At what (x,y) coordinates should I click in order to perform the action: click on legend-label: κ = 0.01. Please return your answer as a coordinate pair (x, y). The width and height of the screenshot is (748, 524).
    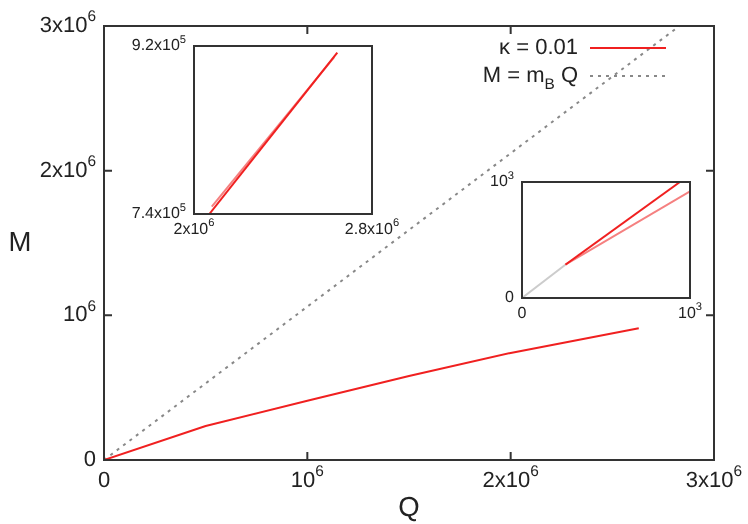
    Looking at the image, I should click on (539, 48).